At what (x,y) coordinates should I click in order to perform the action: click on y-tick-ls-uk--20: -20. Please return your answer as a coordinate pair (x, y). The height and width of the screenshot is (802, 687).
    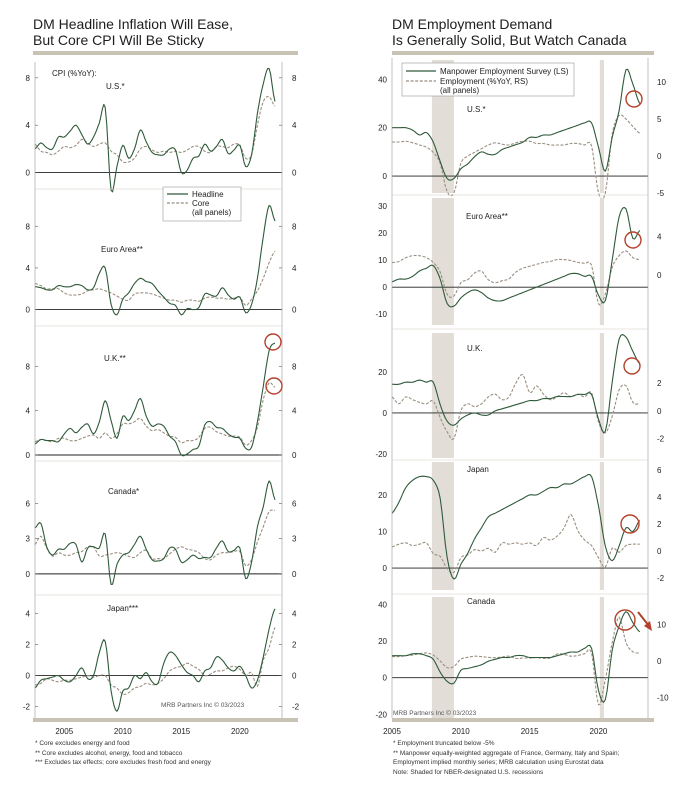
    Looking at the image, I should click on (381, 454).